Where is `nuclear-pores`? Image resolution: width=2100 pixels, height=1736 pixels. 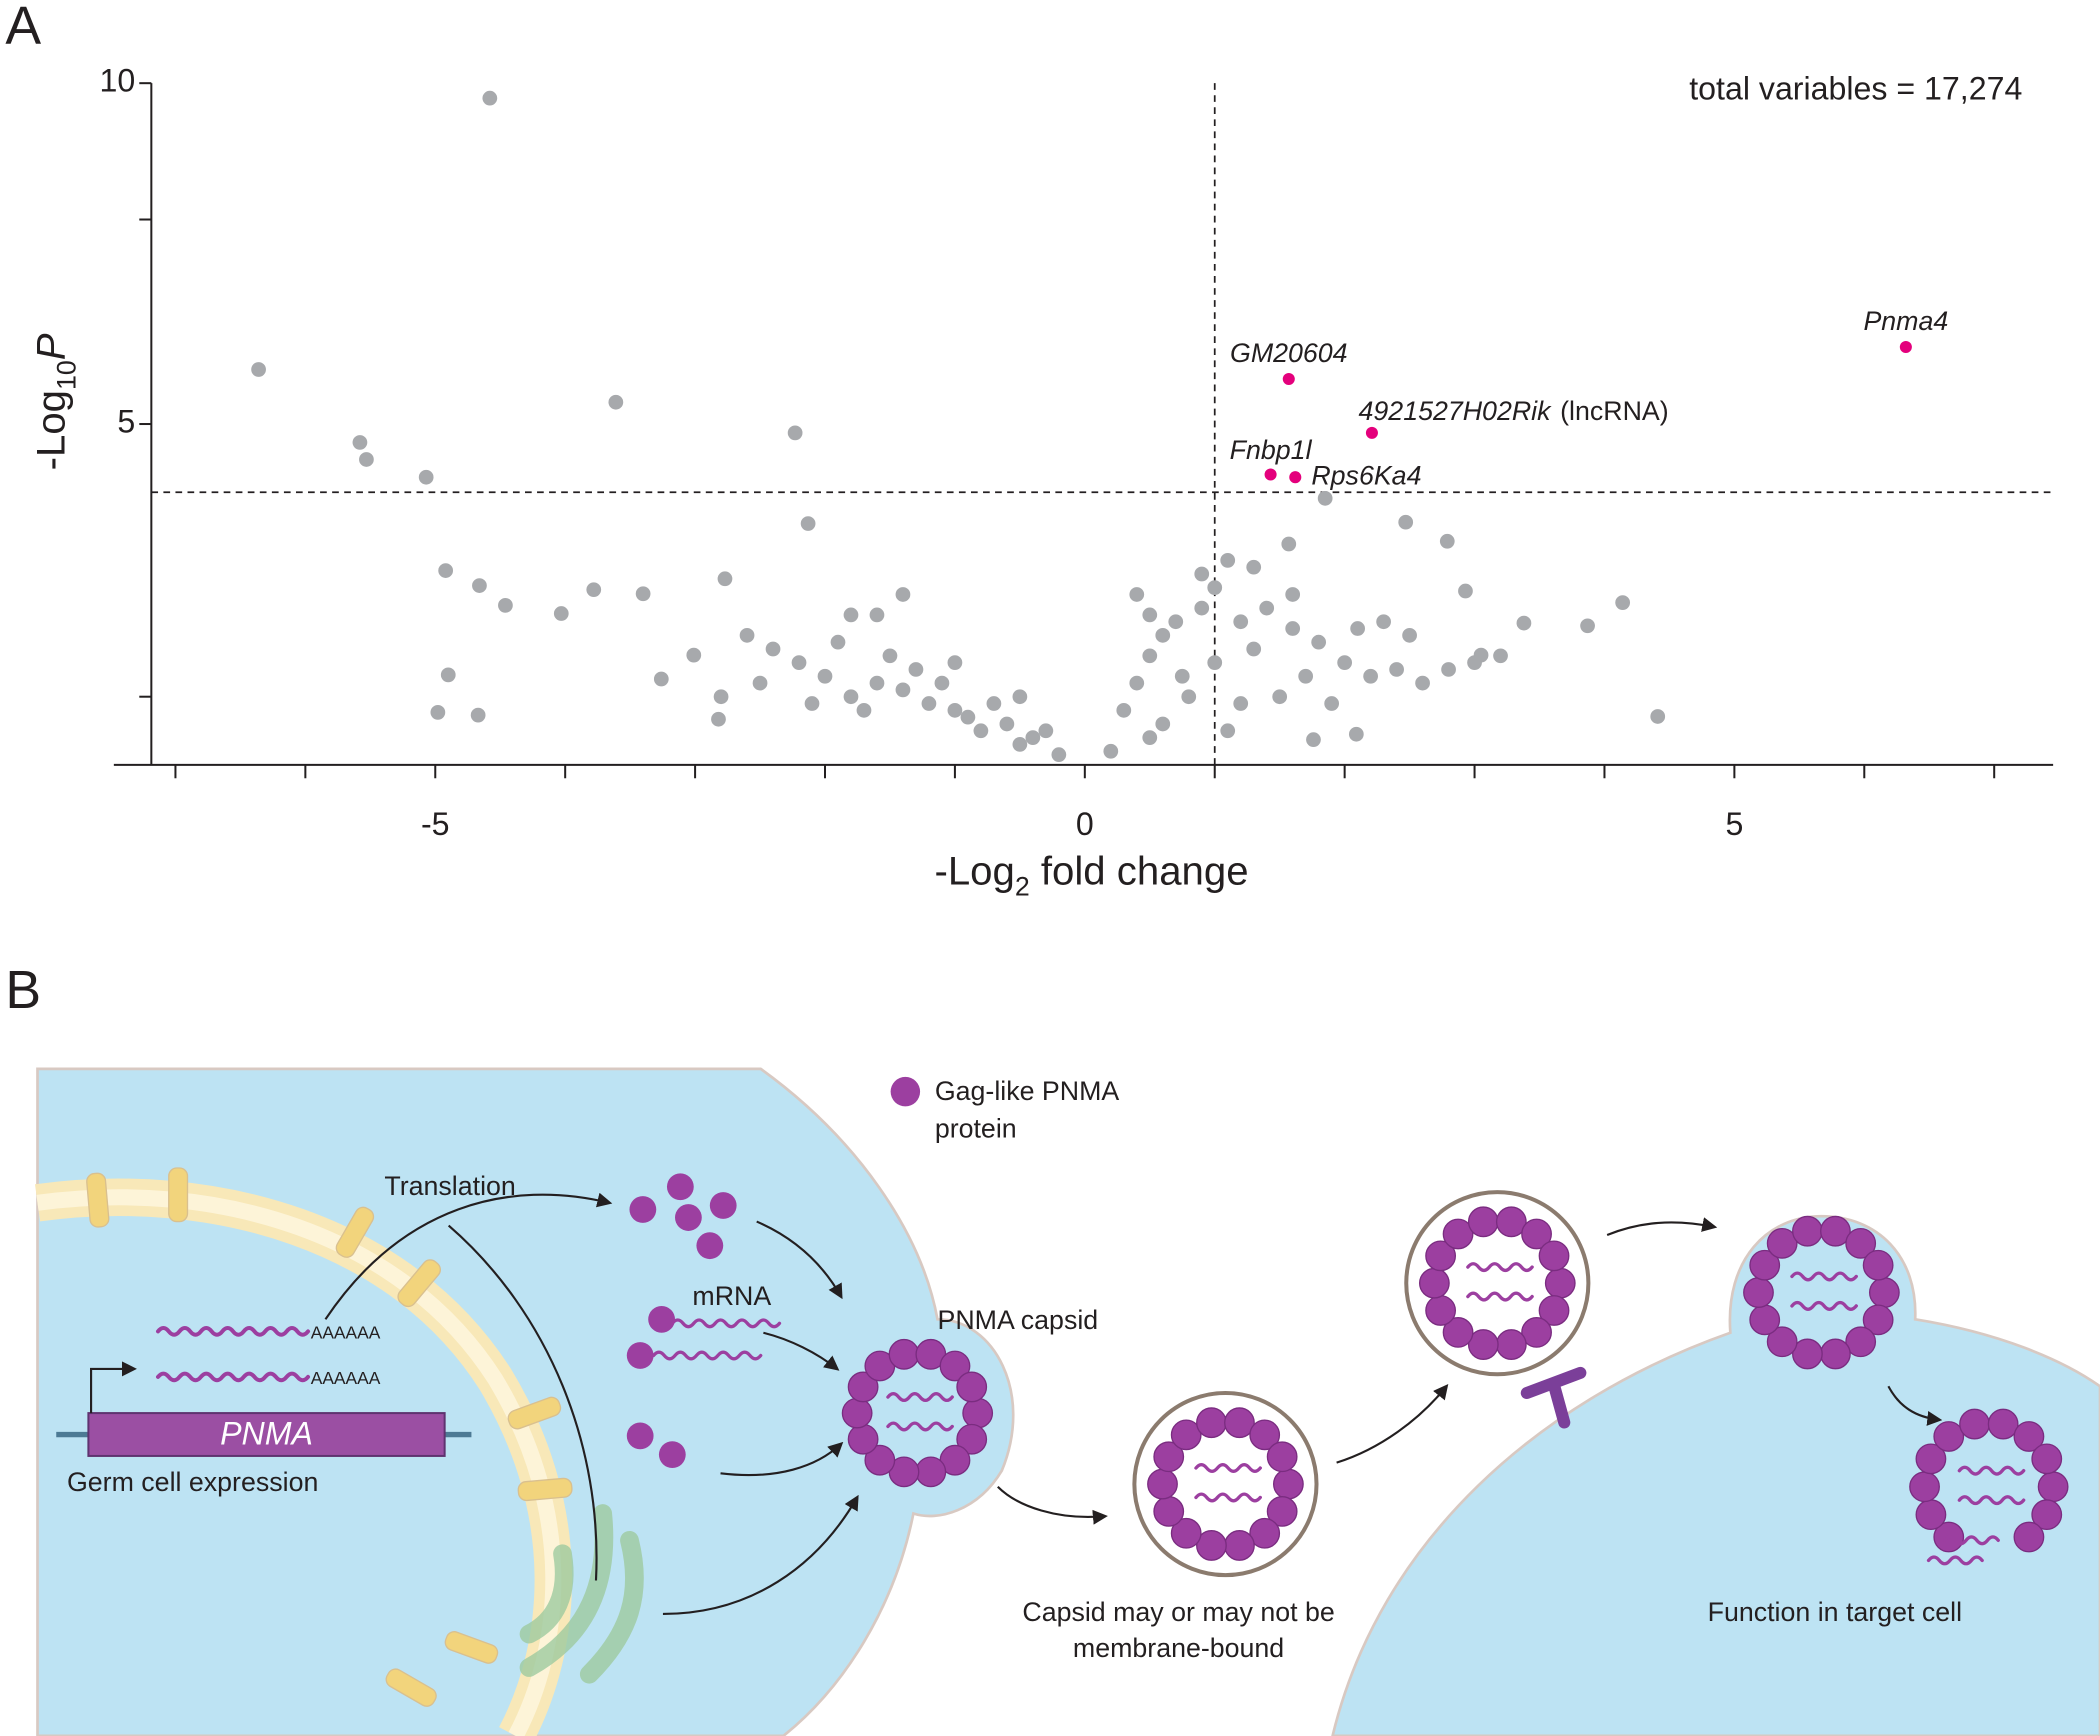 nuclear-pores is located at coordinates (329, 1437).